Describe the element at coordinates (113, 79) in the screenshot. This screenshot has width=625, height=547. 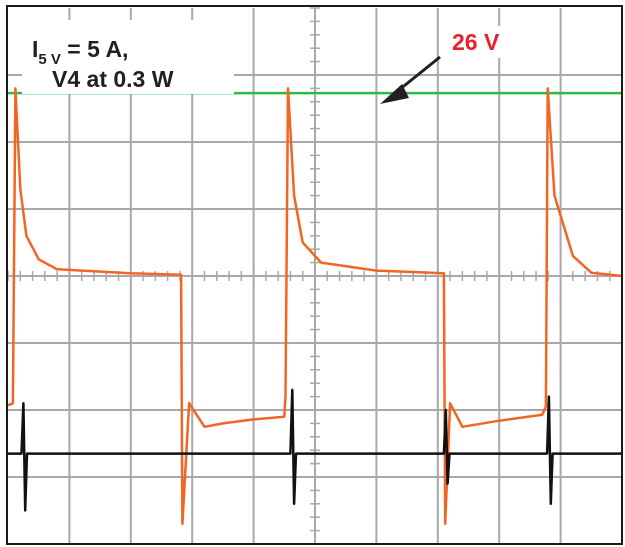
I see `power-label: V4 at 0.3 W` at that location.